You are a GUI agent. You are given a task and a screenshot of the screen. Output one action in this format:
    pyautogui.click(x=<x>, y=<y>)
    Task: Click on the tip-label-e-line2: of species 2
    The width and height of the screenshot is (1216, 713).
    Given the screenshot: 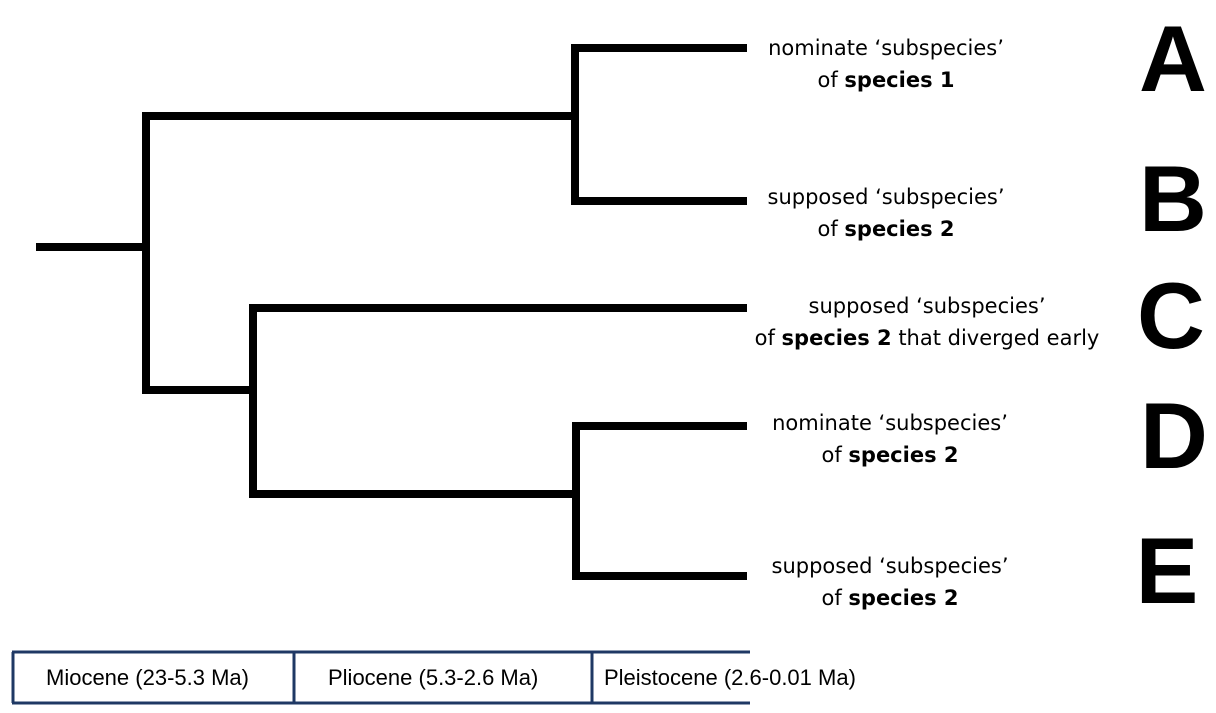 What is the action you would take?
    pyautogui.click(x=890, y=598)
    